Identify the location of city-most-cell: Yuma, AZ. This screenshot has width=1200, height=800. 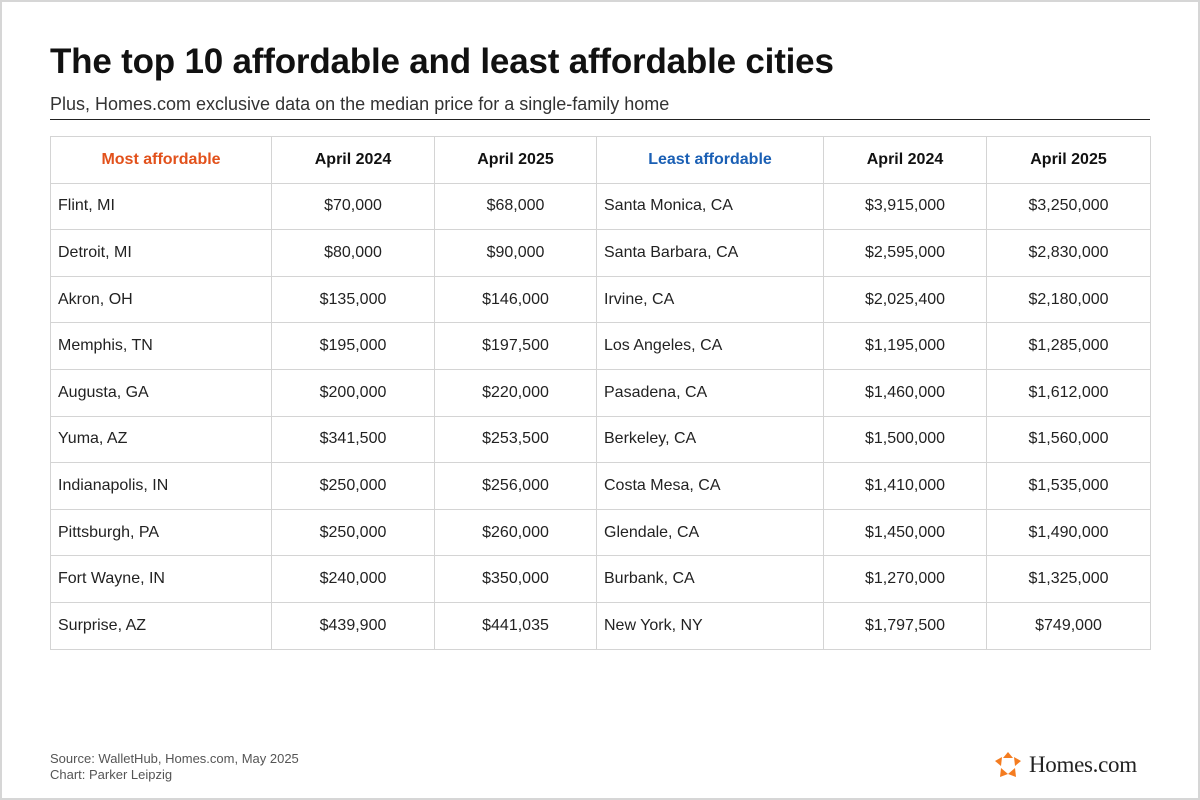
(161, 439).